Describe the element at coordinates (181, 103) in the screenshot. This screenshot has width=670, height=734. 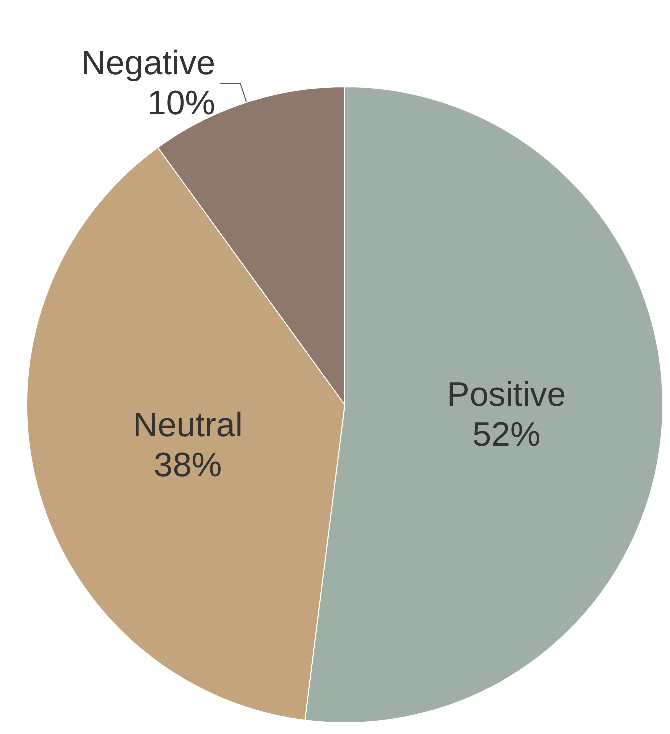
I see `data-label: 10%` at that location.